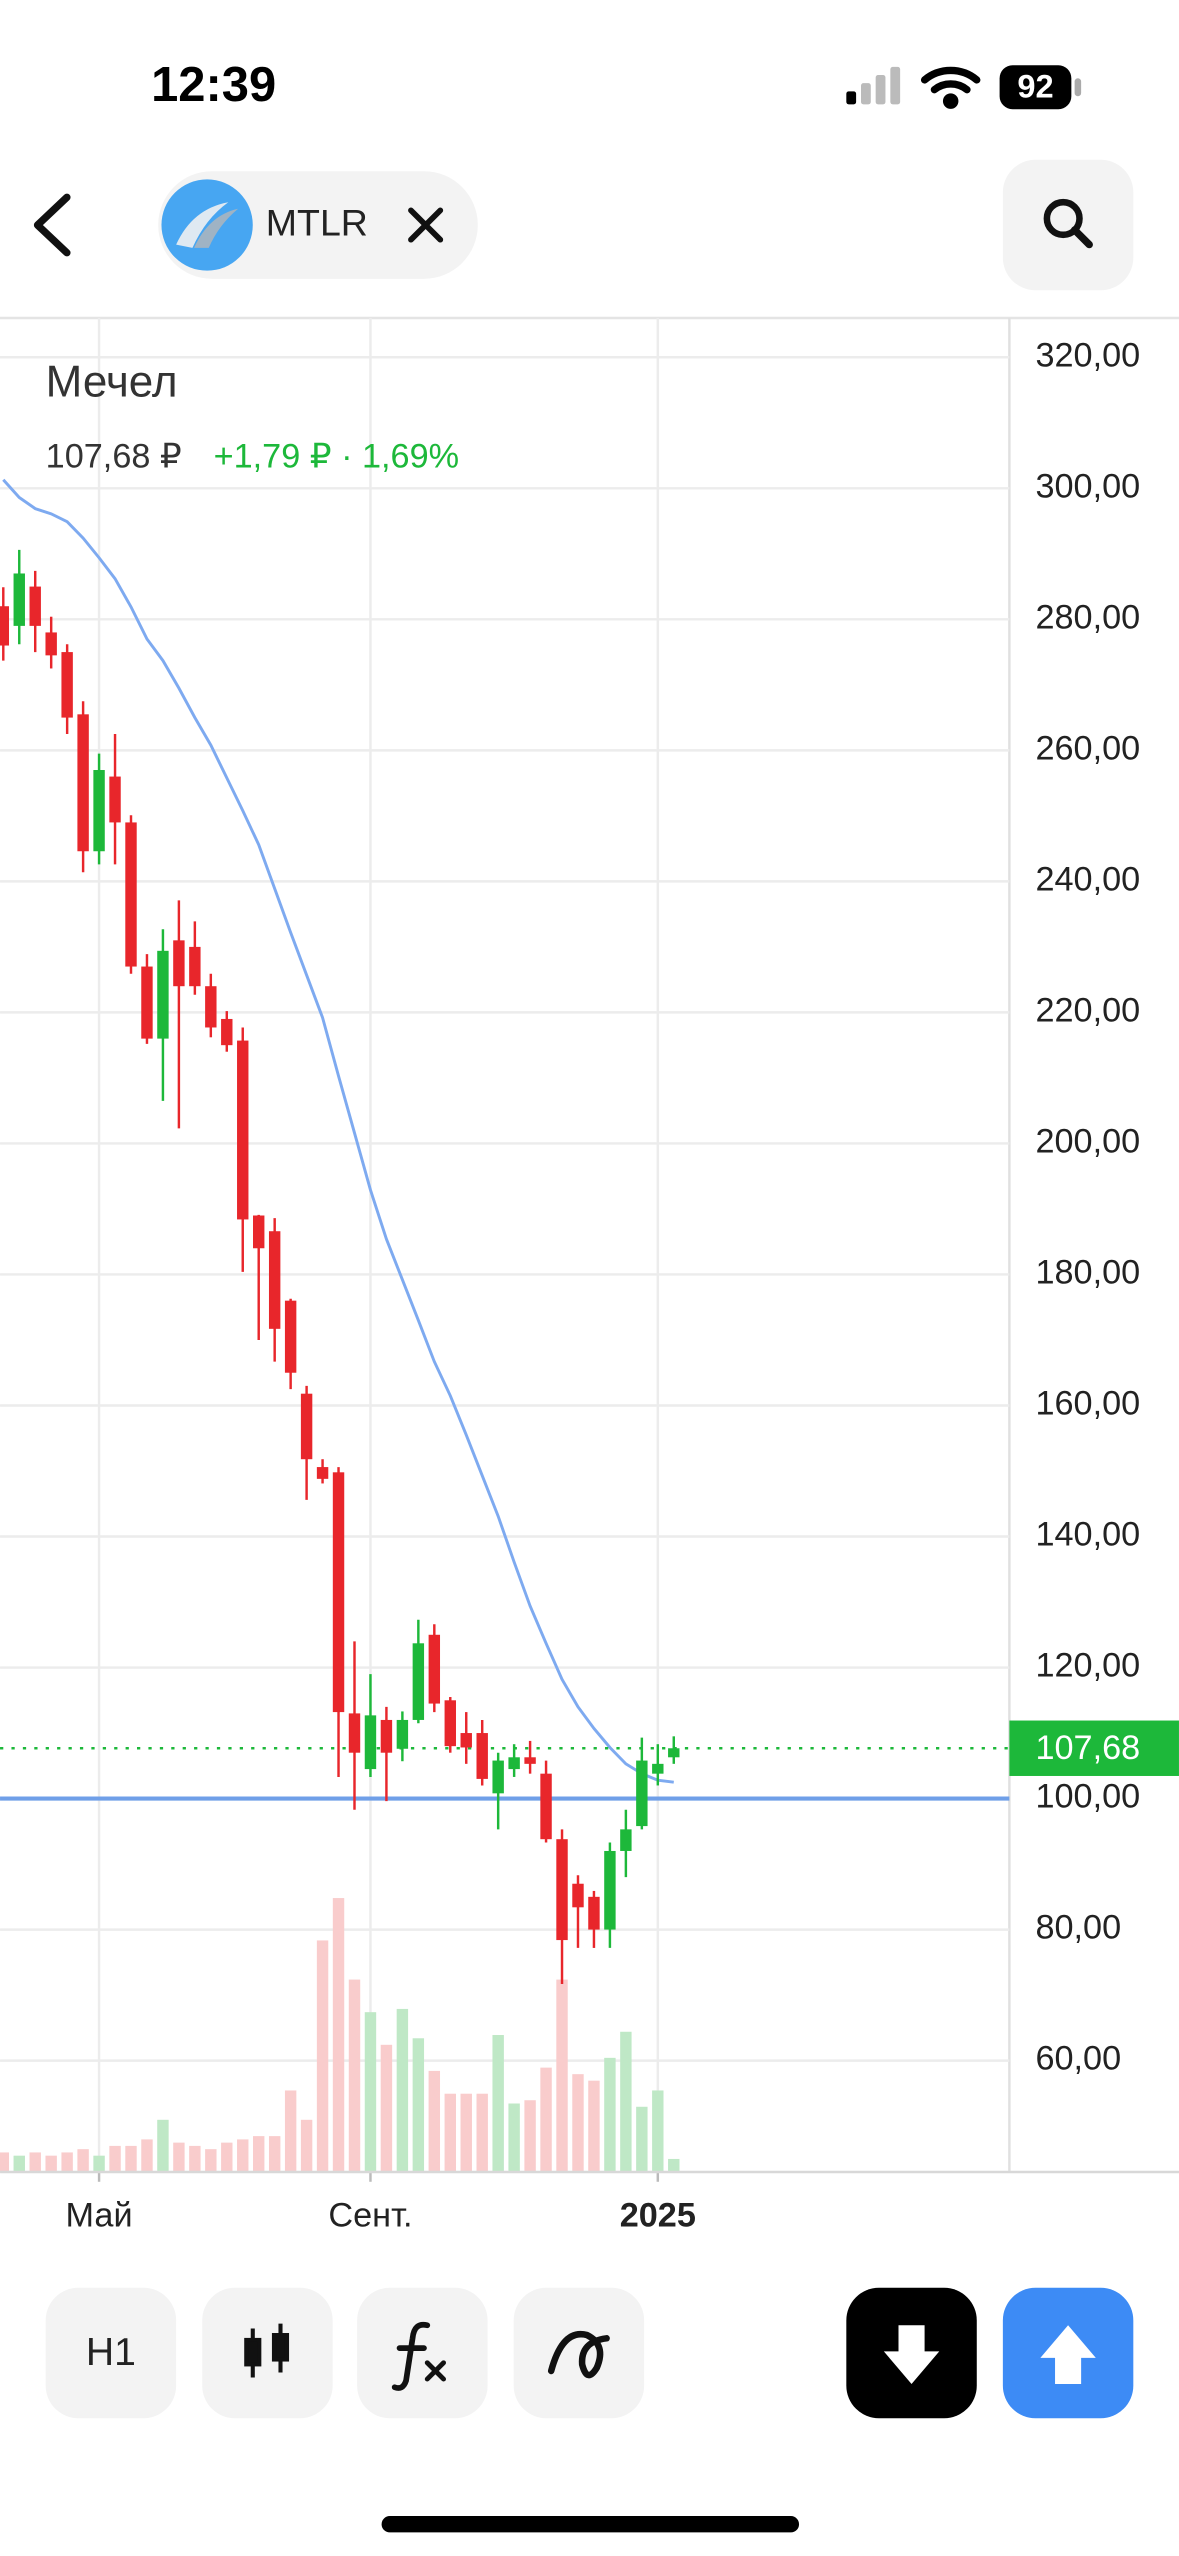  Describe the element at coordinates (1087, 1797) in the screenshot. I see `y-tick-label: 100,00` at that location.